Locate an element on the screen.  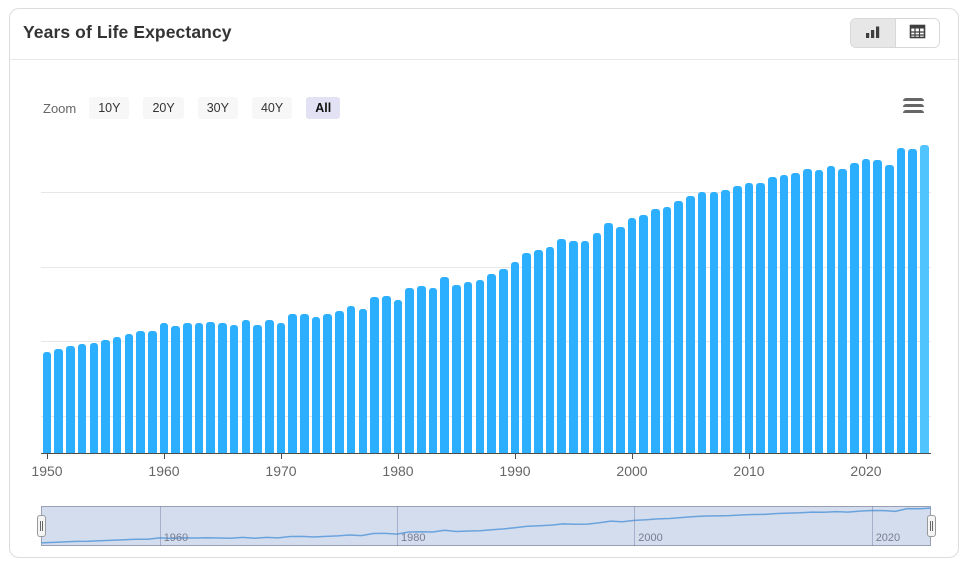
x-axis-label-2010: 2010 is located at coordinates (749, 471).